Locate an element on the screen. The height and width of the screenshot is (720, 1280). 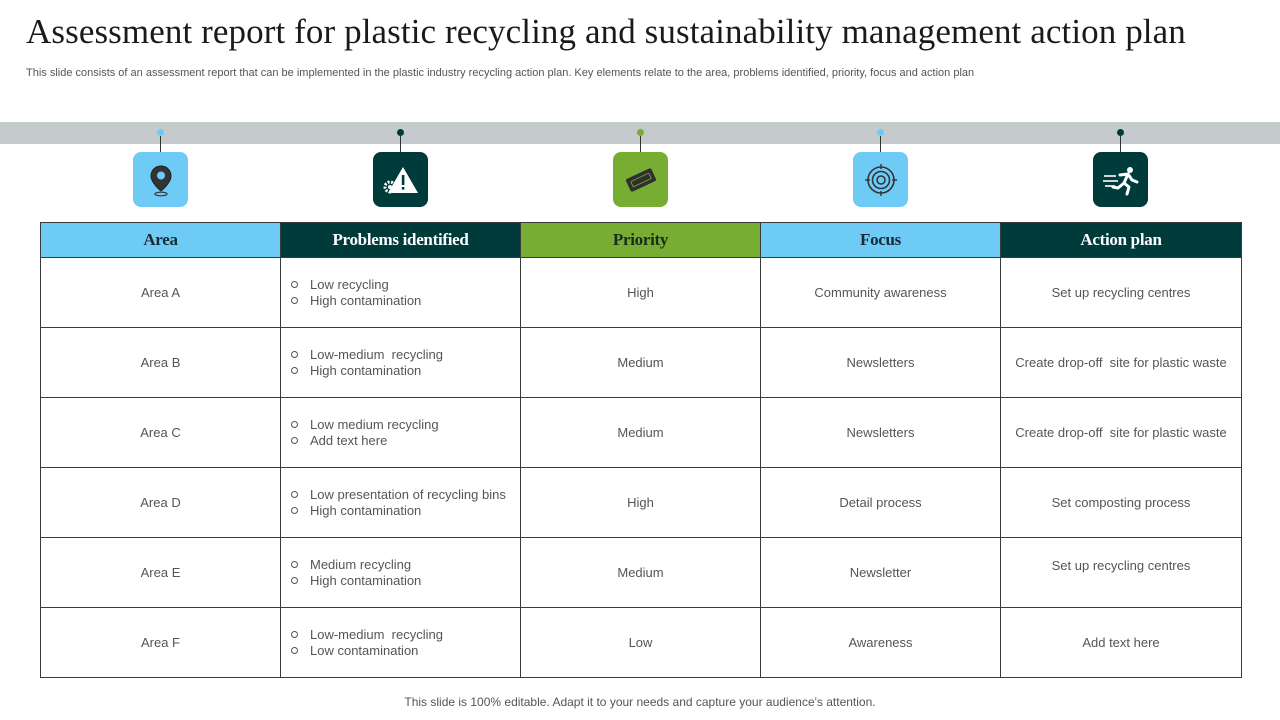
problem-item: Add text here is located at coordinates (405, 441).